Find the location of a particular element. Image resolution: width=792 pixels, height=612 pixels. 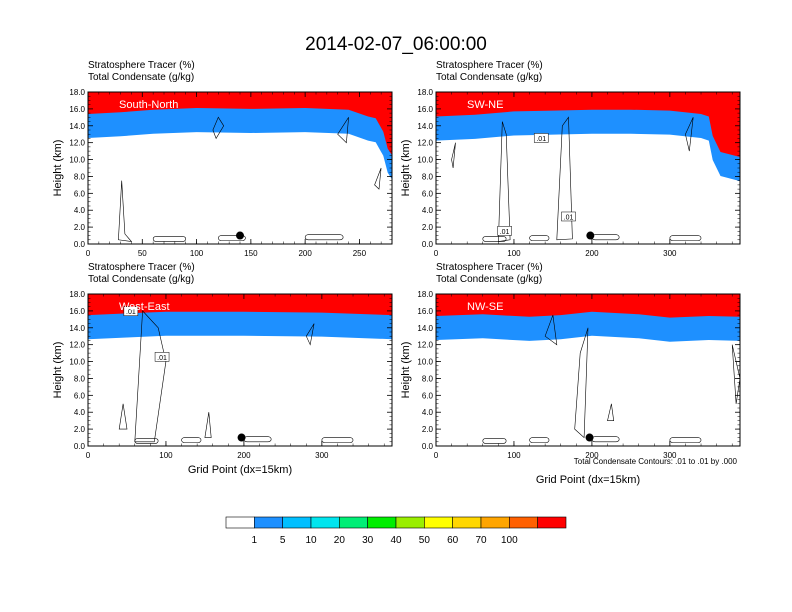

panel-label: West-East is located at coordinates (144, 307).